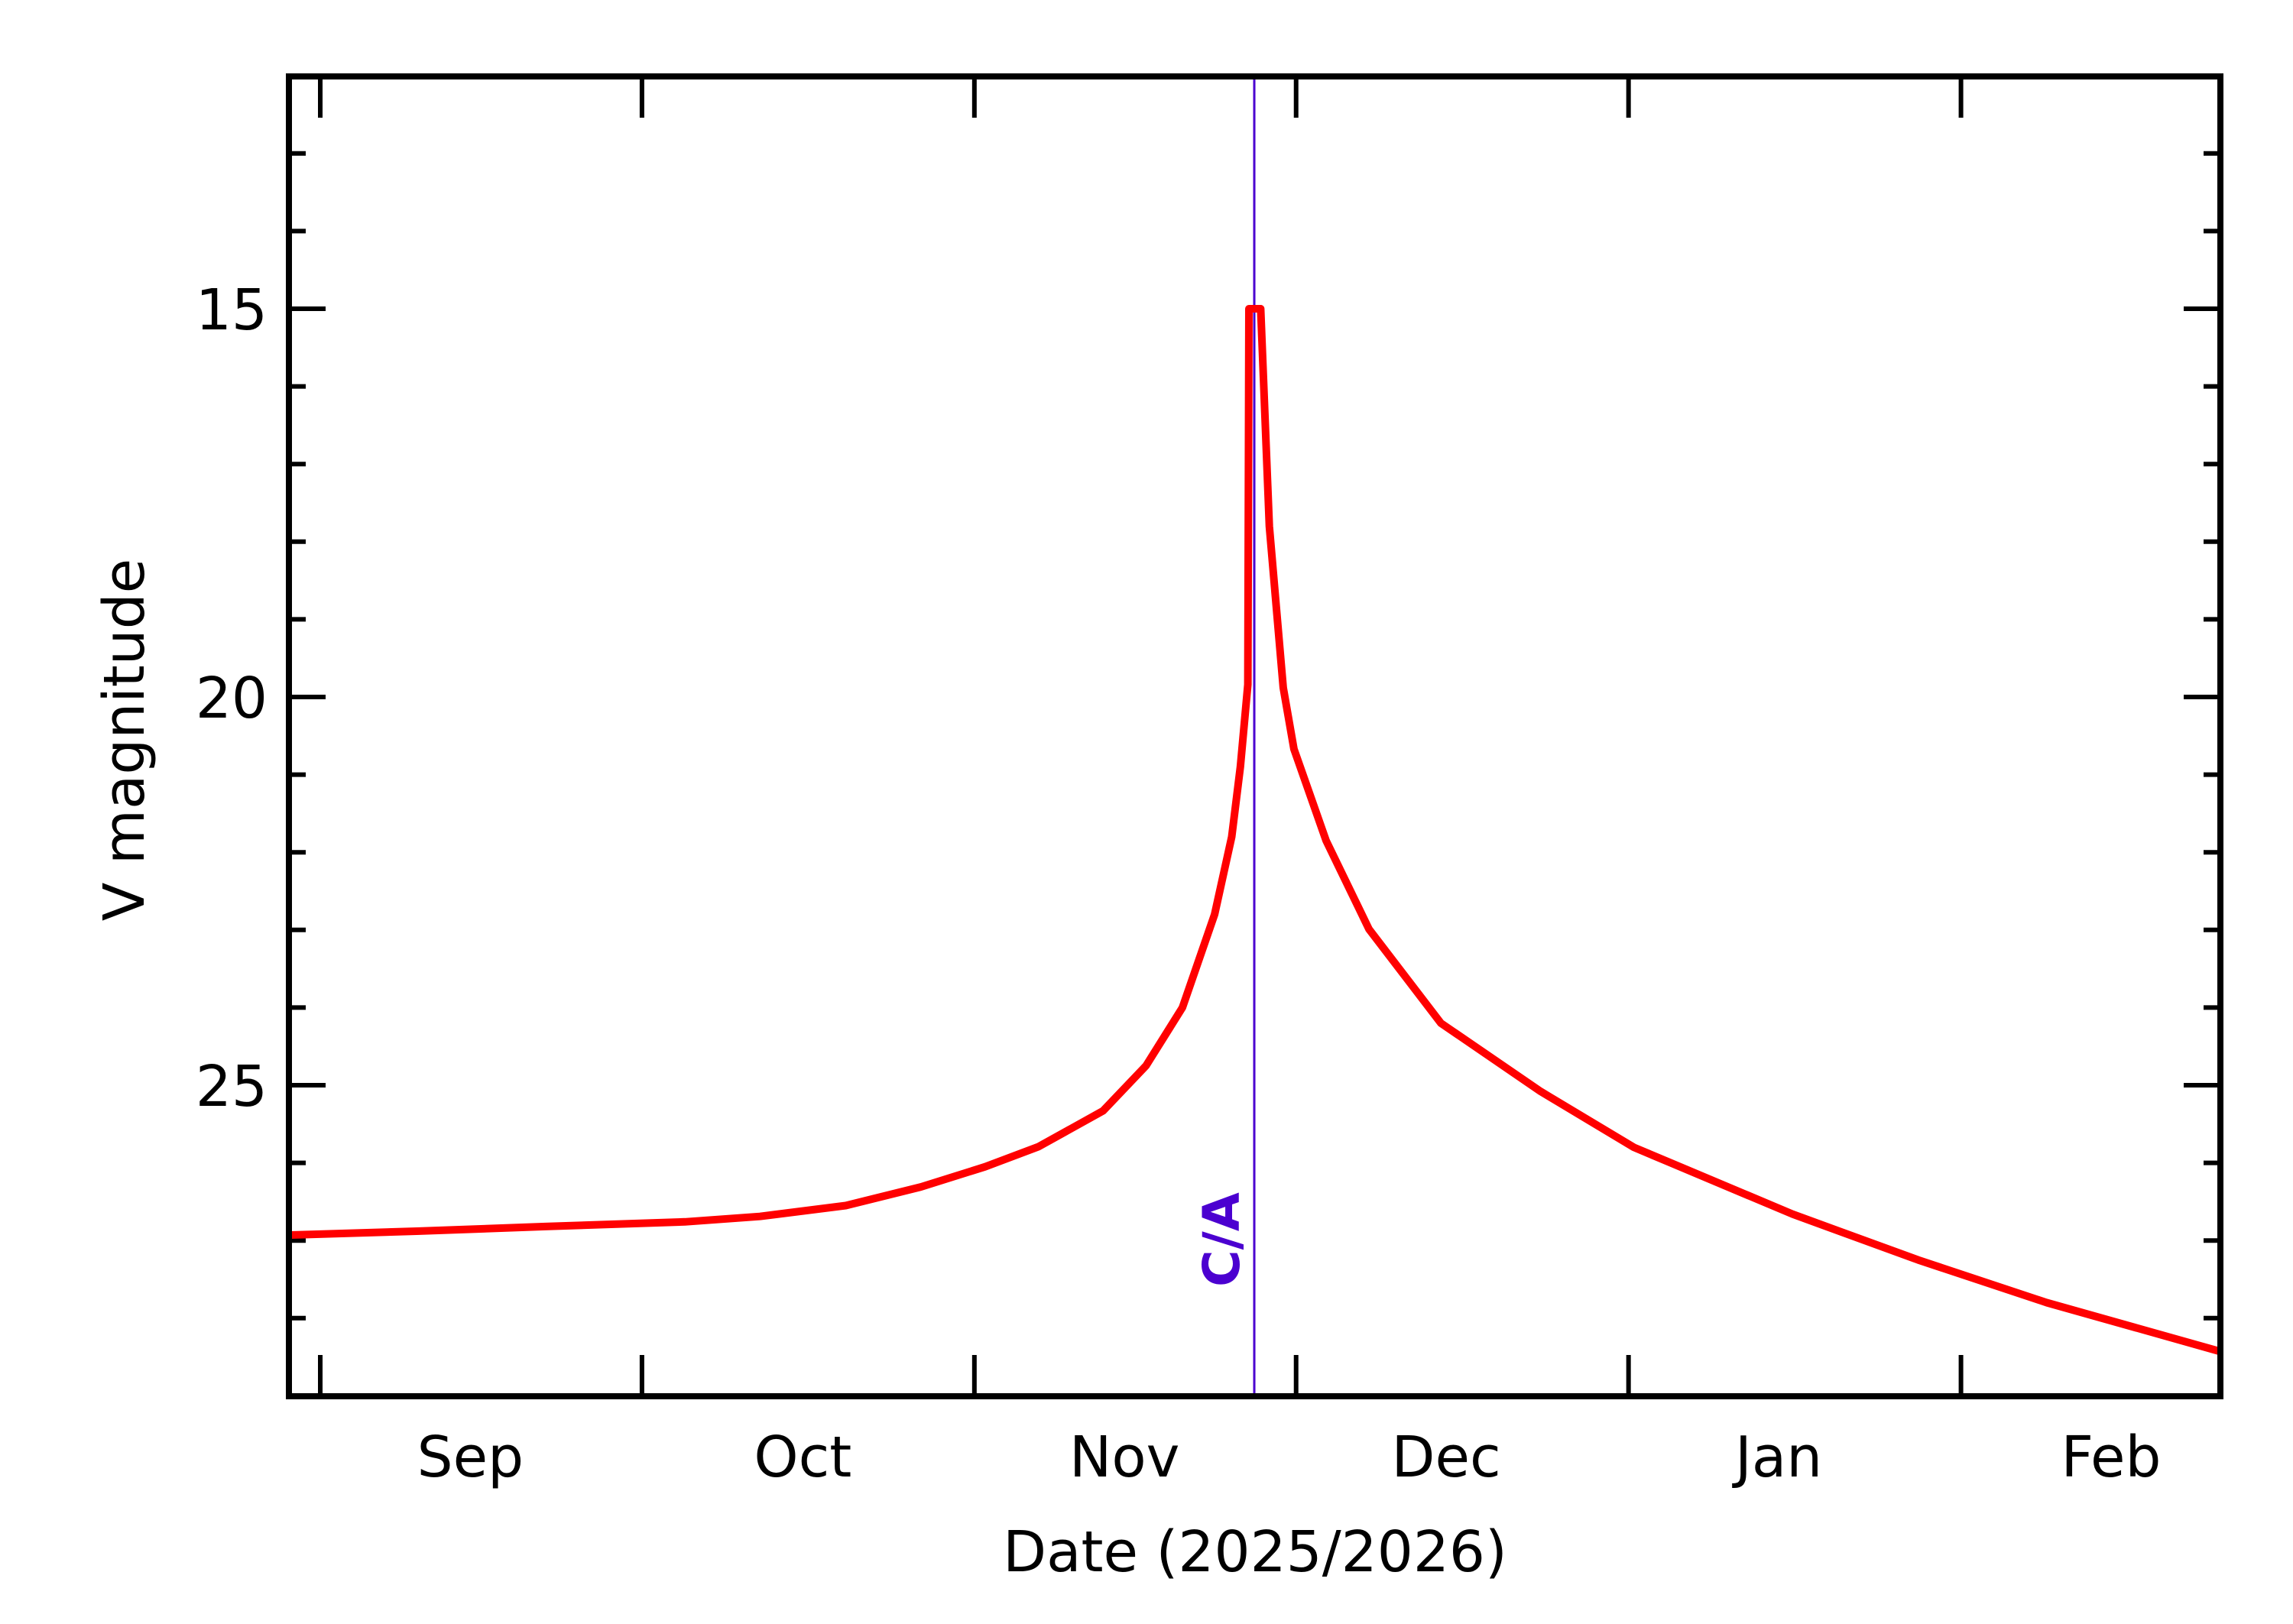 The height and width of the screenshot is (1624, 2293). I want to click on x-tick-label: Dec, so click(1447, 1457).